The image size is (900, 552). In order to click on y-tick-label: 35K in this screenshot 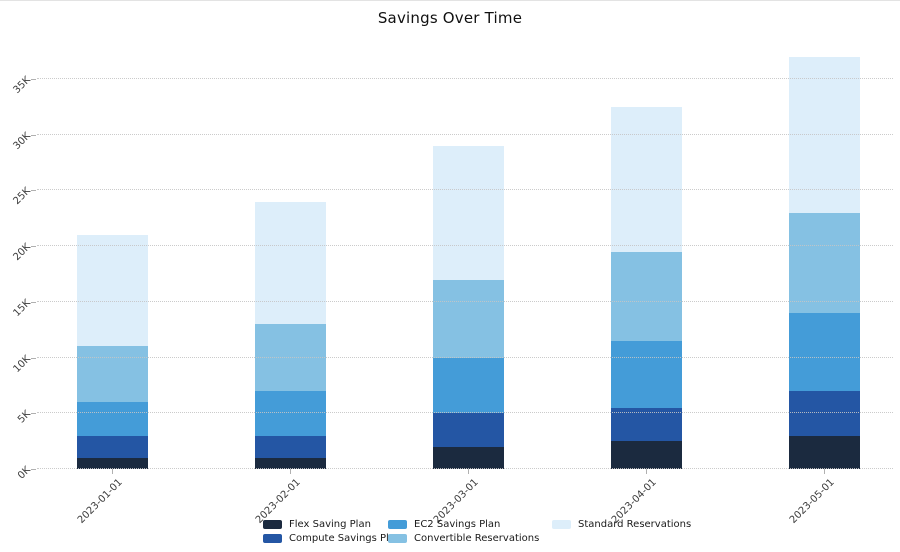, I will do `click(22, 85)`.